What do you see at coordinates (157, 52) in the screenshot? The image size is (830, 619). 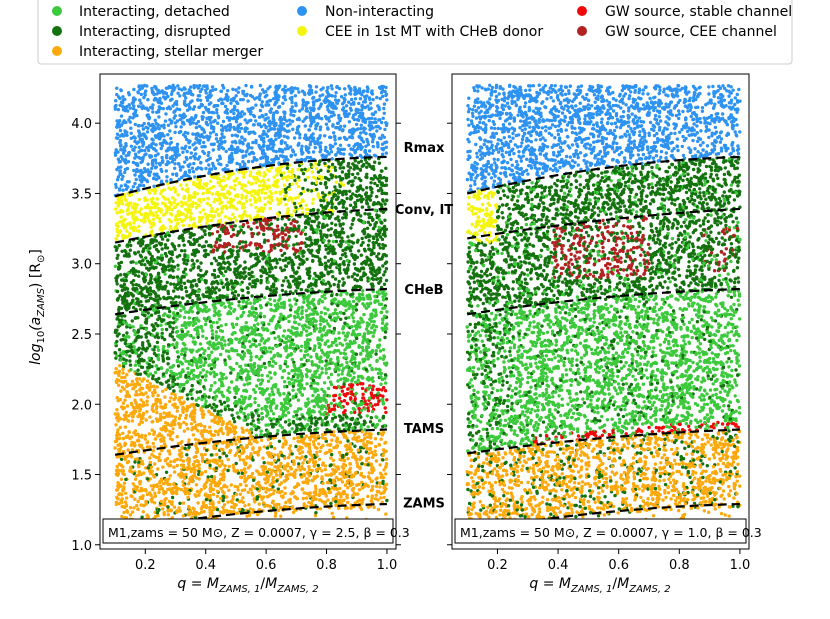 I see `legend-entry-6: Interacting, stellar merger` at bounding box center [157, 52].